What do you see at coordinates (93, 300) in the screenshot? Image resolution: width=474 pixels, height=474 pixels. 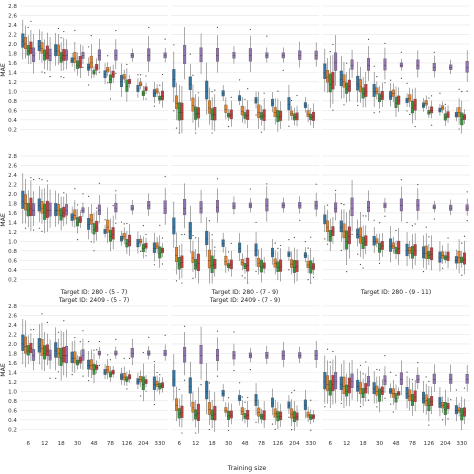 I see `panel-title: Target ID: 2409 - (5 - 7)` at bounding box center [93, 300].